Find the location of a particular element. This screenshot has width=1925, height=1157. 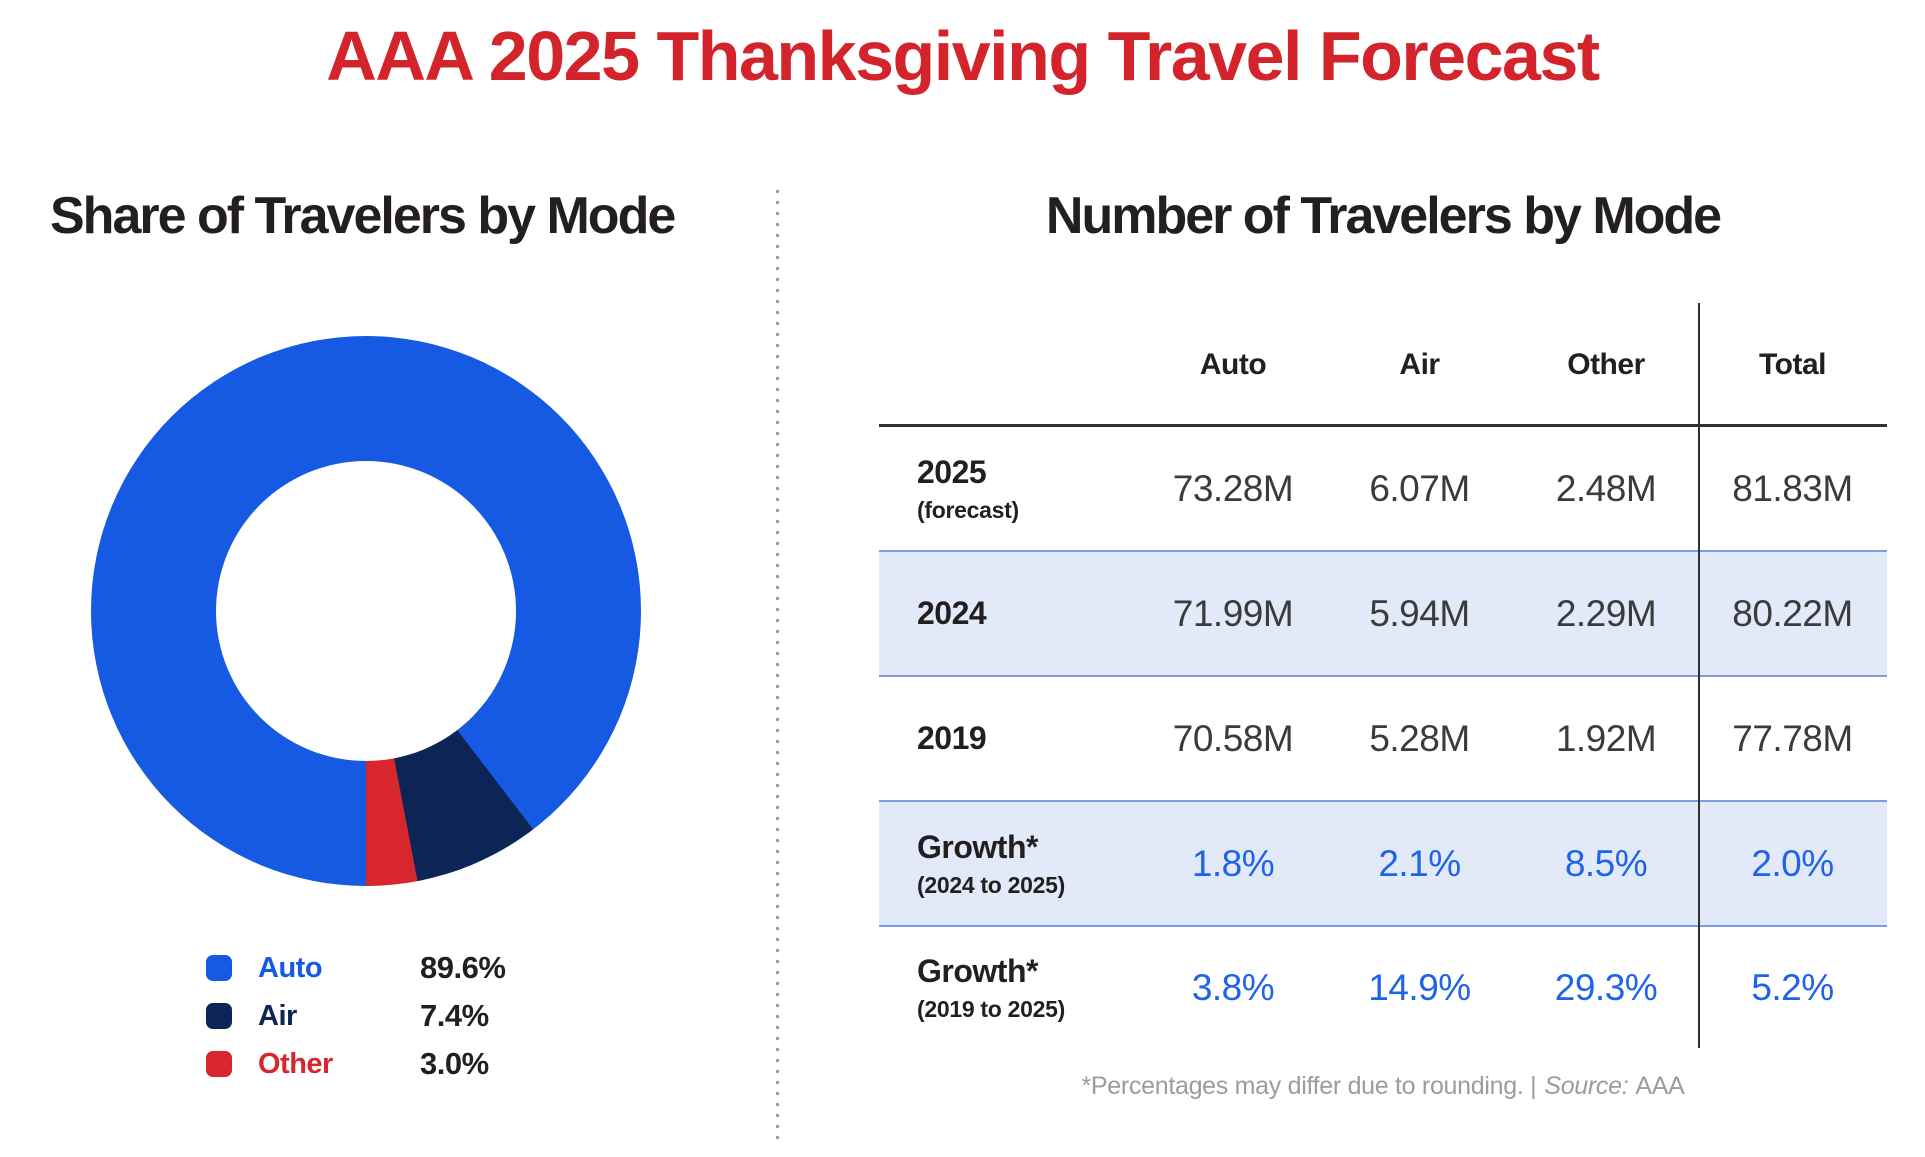

cell-2024-total: 80.22M is located at coordinates (1792, 613).